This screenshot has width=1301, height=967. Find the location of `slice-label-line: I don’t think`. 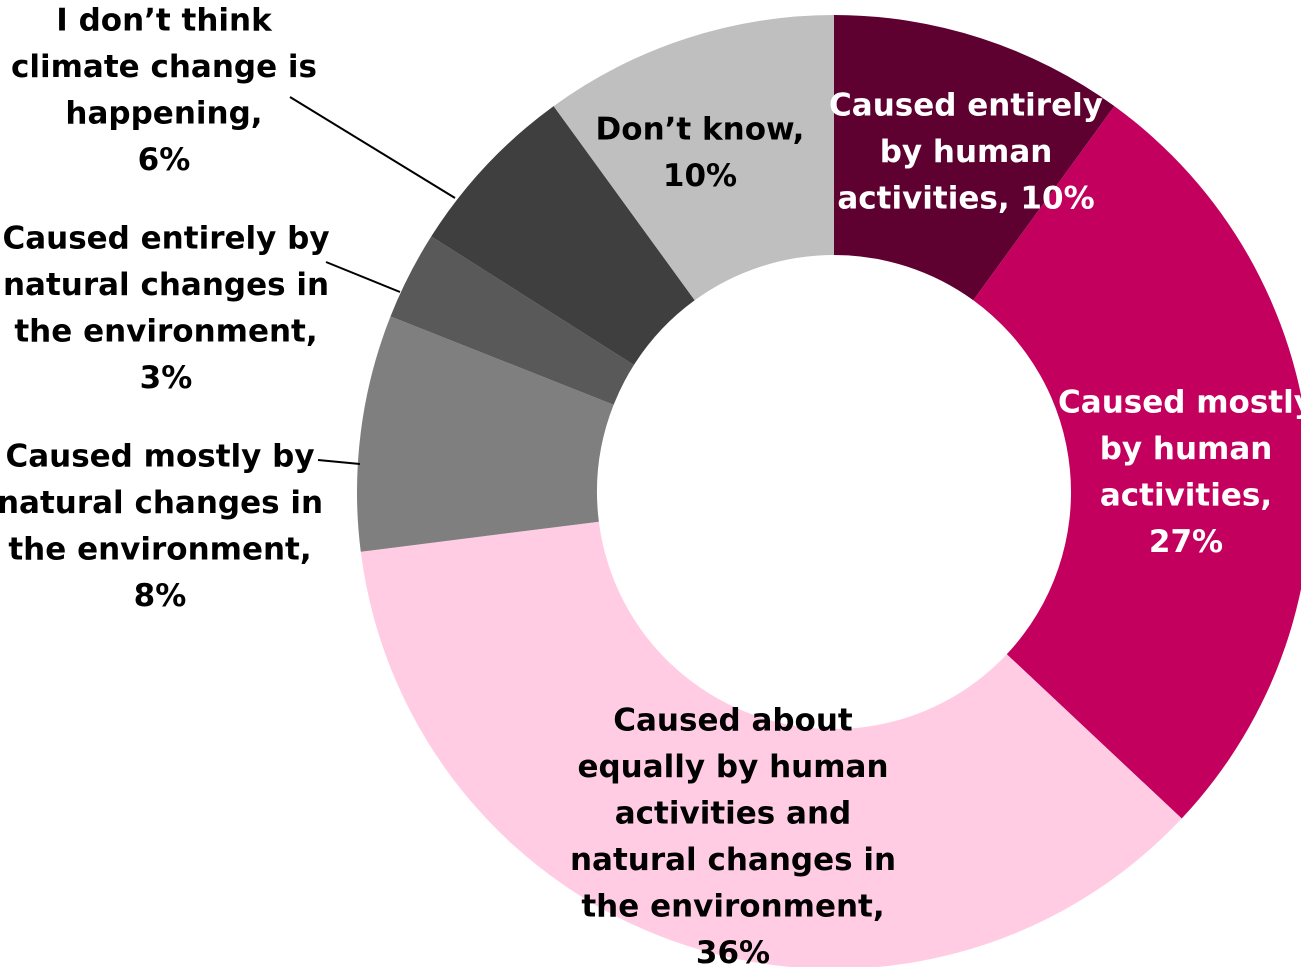

slice-label-line: I don’t think is located at coordinates (164, 21).